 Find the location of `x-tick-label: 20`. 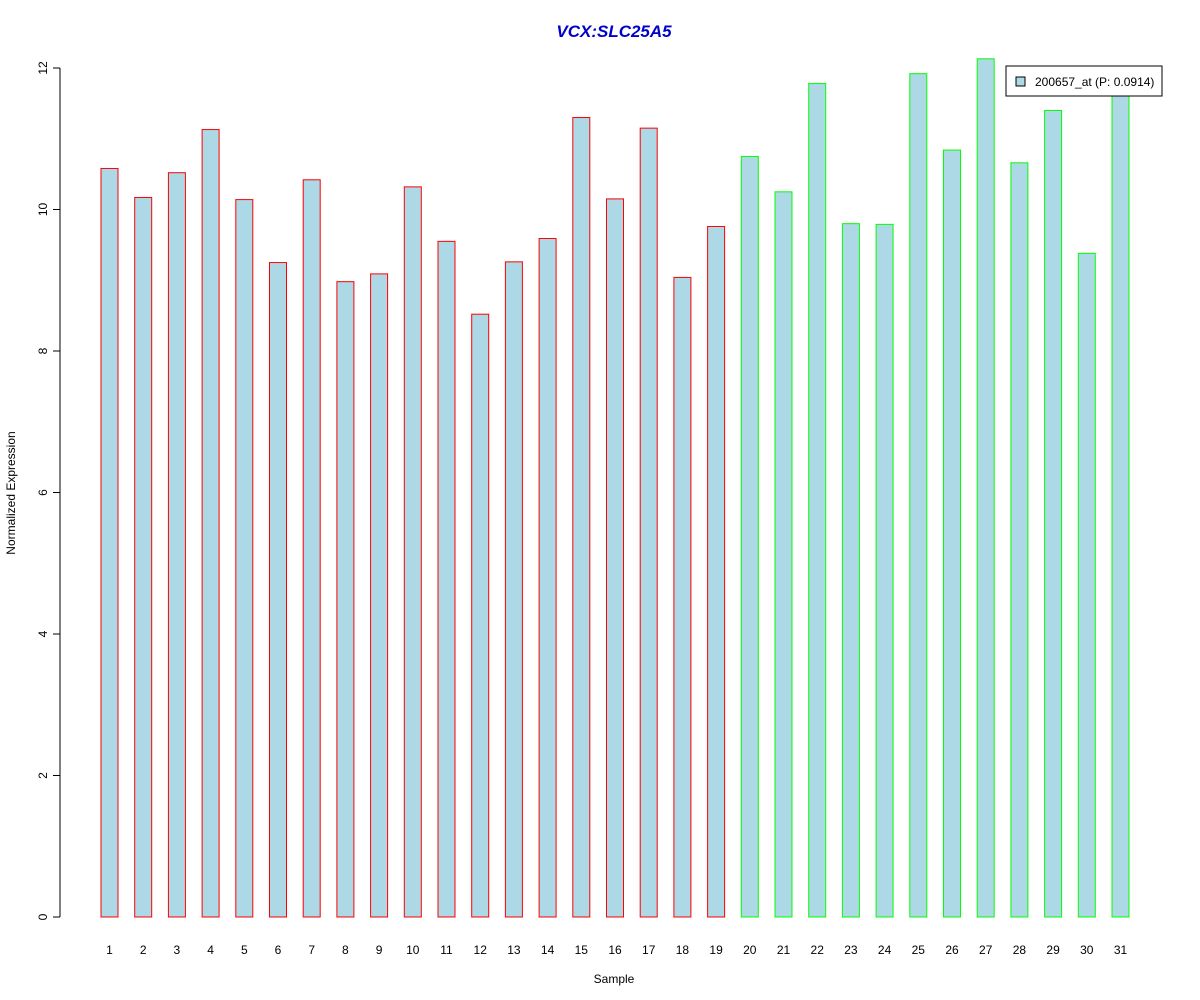

x-tick-label: 20 is located at coordinates (750, 950).